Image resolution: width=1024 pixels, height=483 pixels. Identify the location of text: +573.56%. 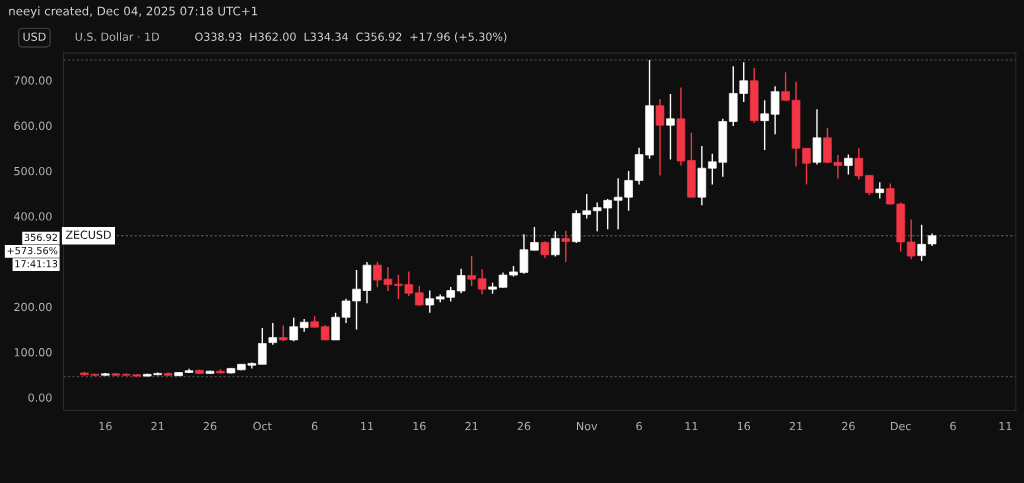
(32, 250).